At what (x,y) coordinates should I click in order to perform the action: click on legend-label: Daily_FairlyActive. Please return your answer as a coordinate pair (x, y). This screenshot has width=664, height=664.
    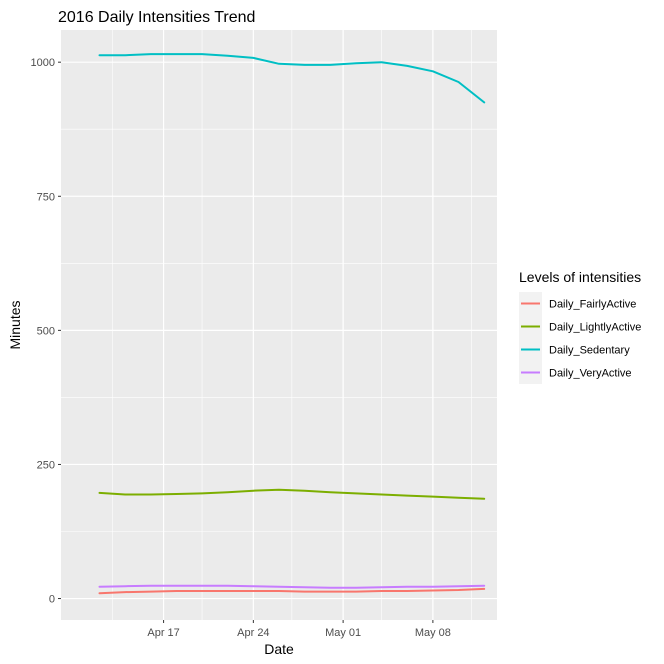
    Looking at the image, I should click on (592, 305).